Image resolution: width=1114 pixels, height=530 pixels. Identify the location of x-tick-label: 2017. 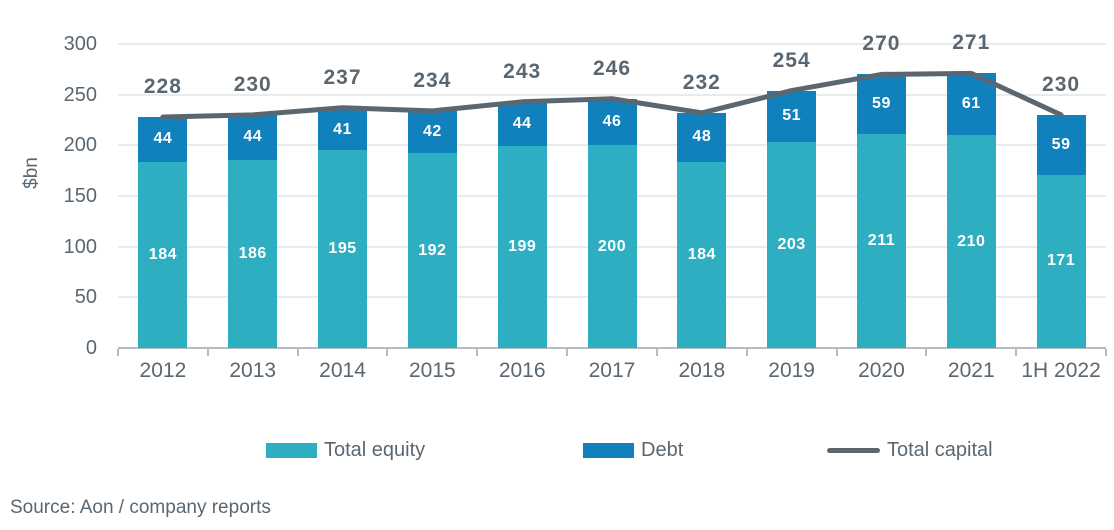
(612, 370).